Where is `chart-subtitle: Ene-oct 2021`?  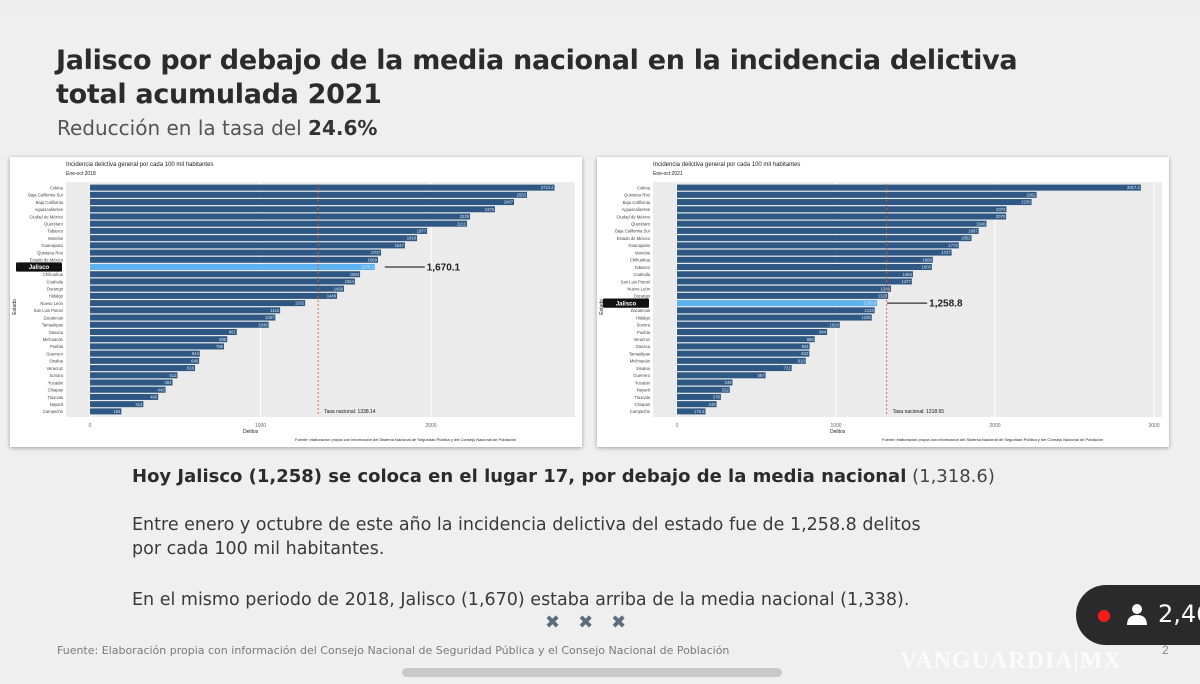 chart-subtitle: Ene-oct 2021 is located at coordinates (668, 174).